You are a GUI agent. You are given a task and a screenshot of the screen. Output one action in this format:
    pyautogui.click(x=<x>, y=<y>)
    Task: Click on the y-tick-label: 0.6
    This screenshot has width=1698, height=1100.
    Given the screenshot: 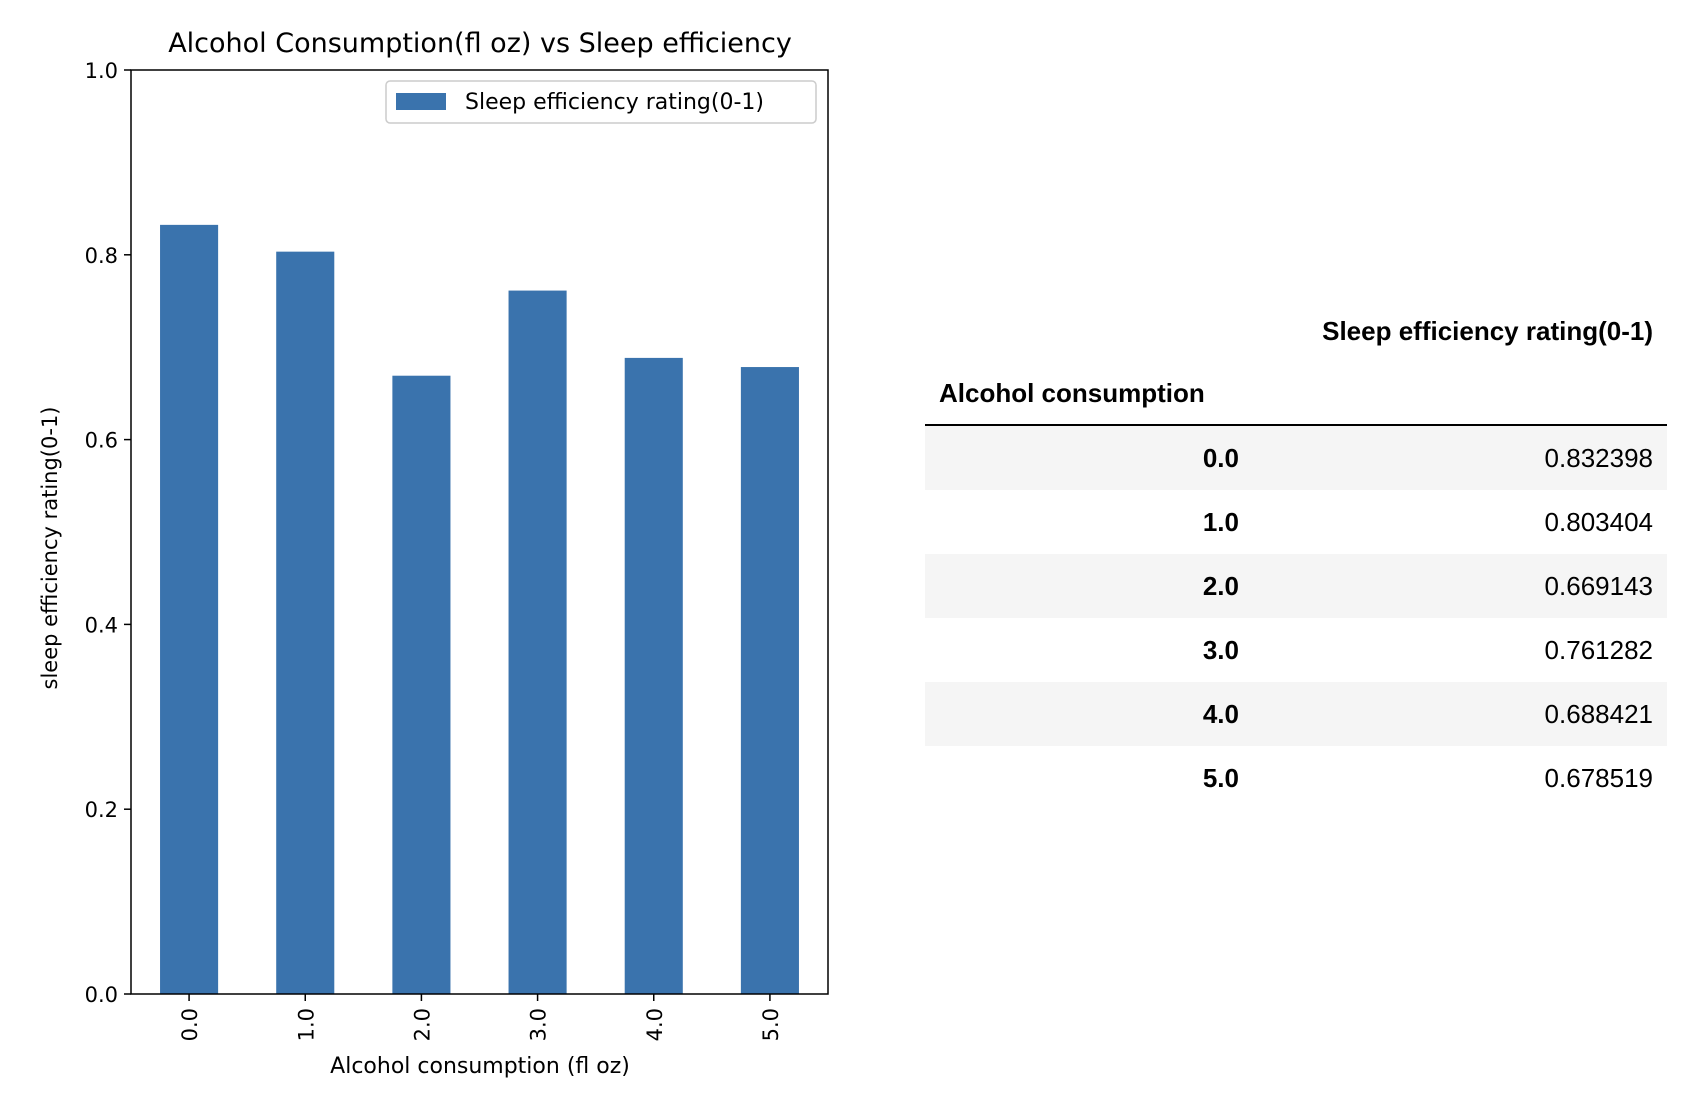 What is the action you would take?
    pyautogui.click(x=101, y=441)
    